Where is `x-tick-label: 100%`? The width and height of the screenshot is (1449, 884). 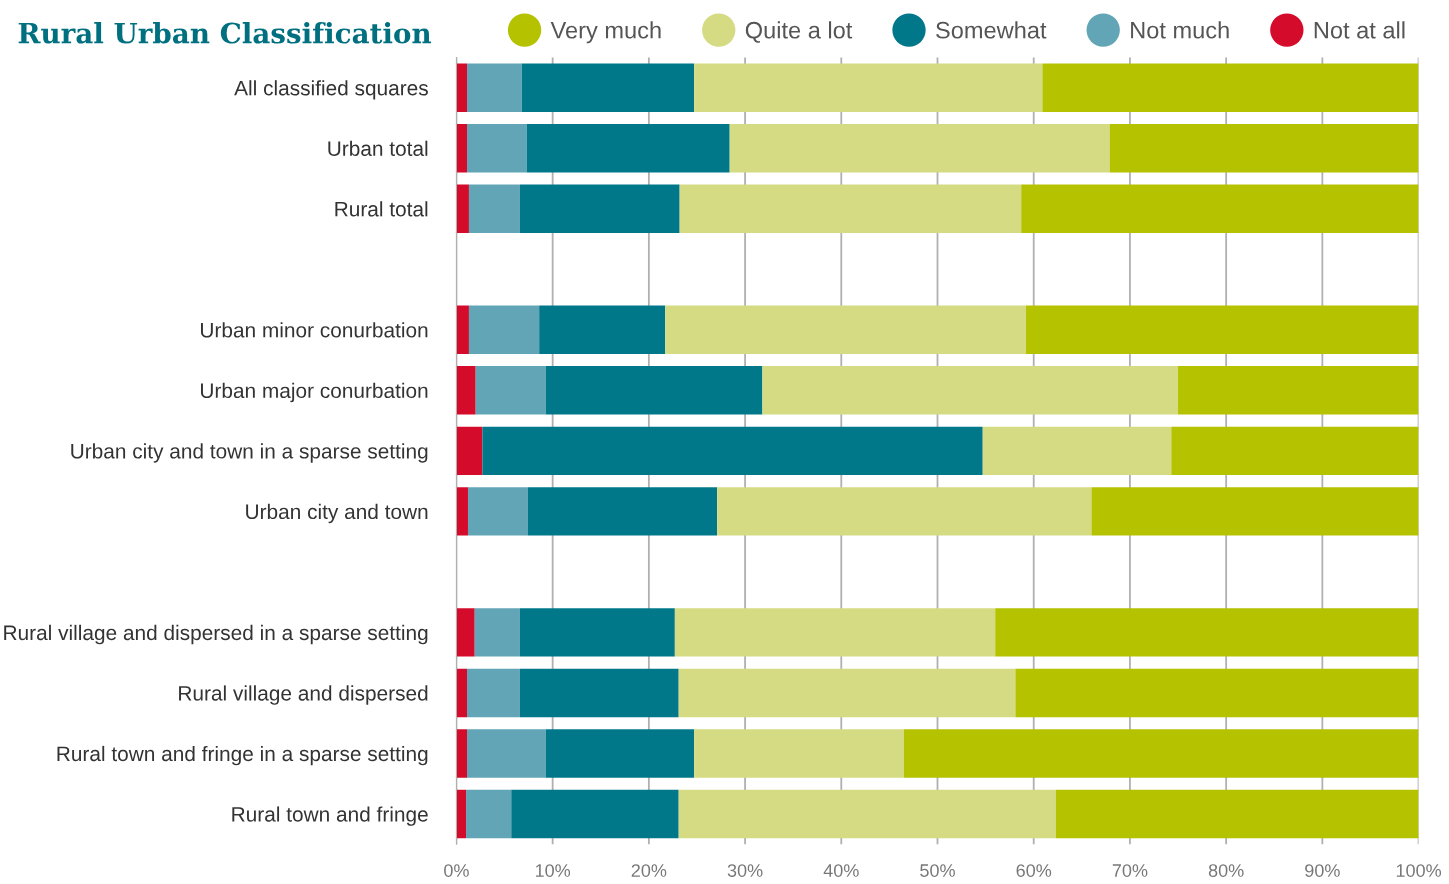
x-tick-label: 100% is located at coordinates (1419, 870).